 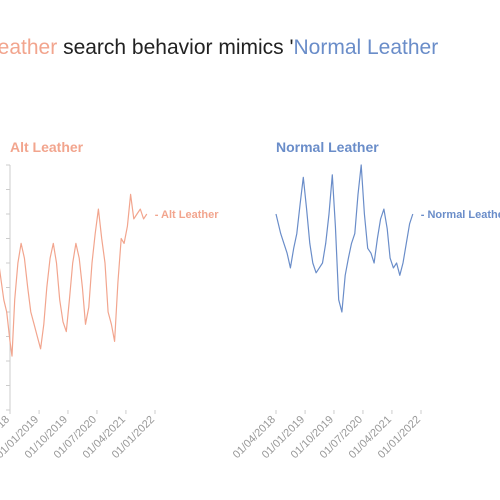 I want to click on title-alt-leather: Leather, so click(x=29, y=47).